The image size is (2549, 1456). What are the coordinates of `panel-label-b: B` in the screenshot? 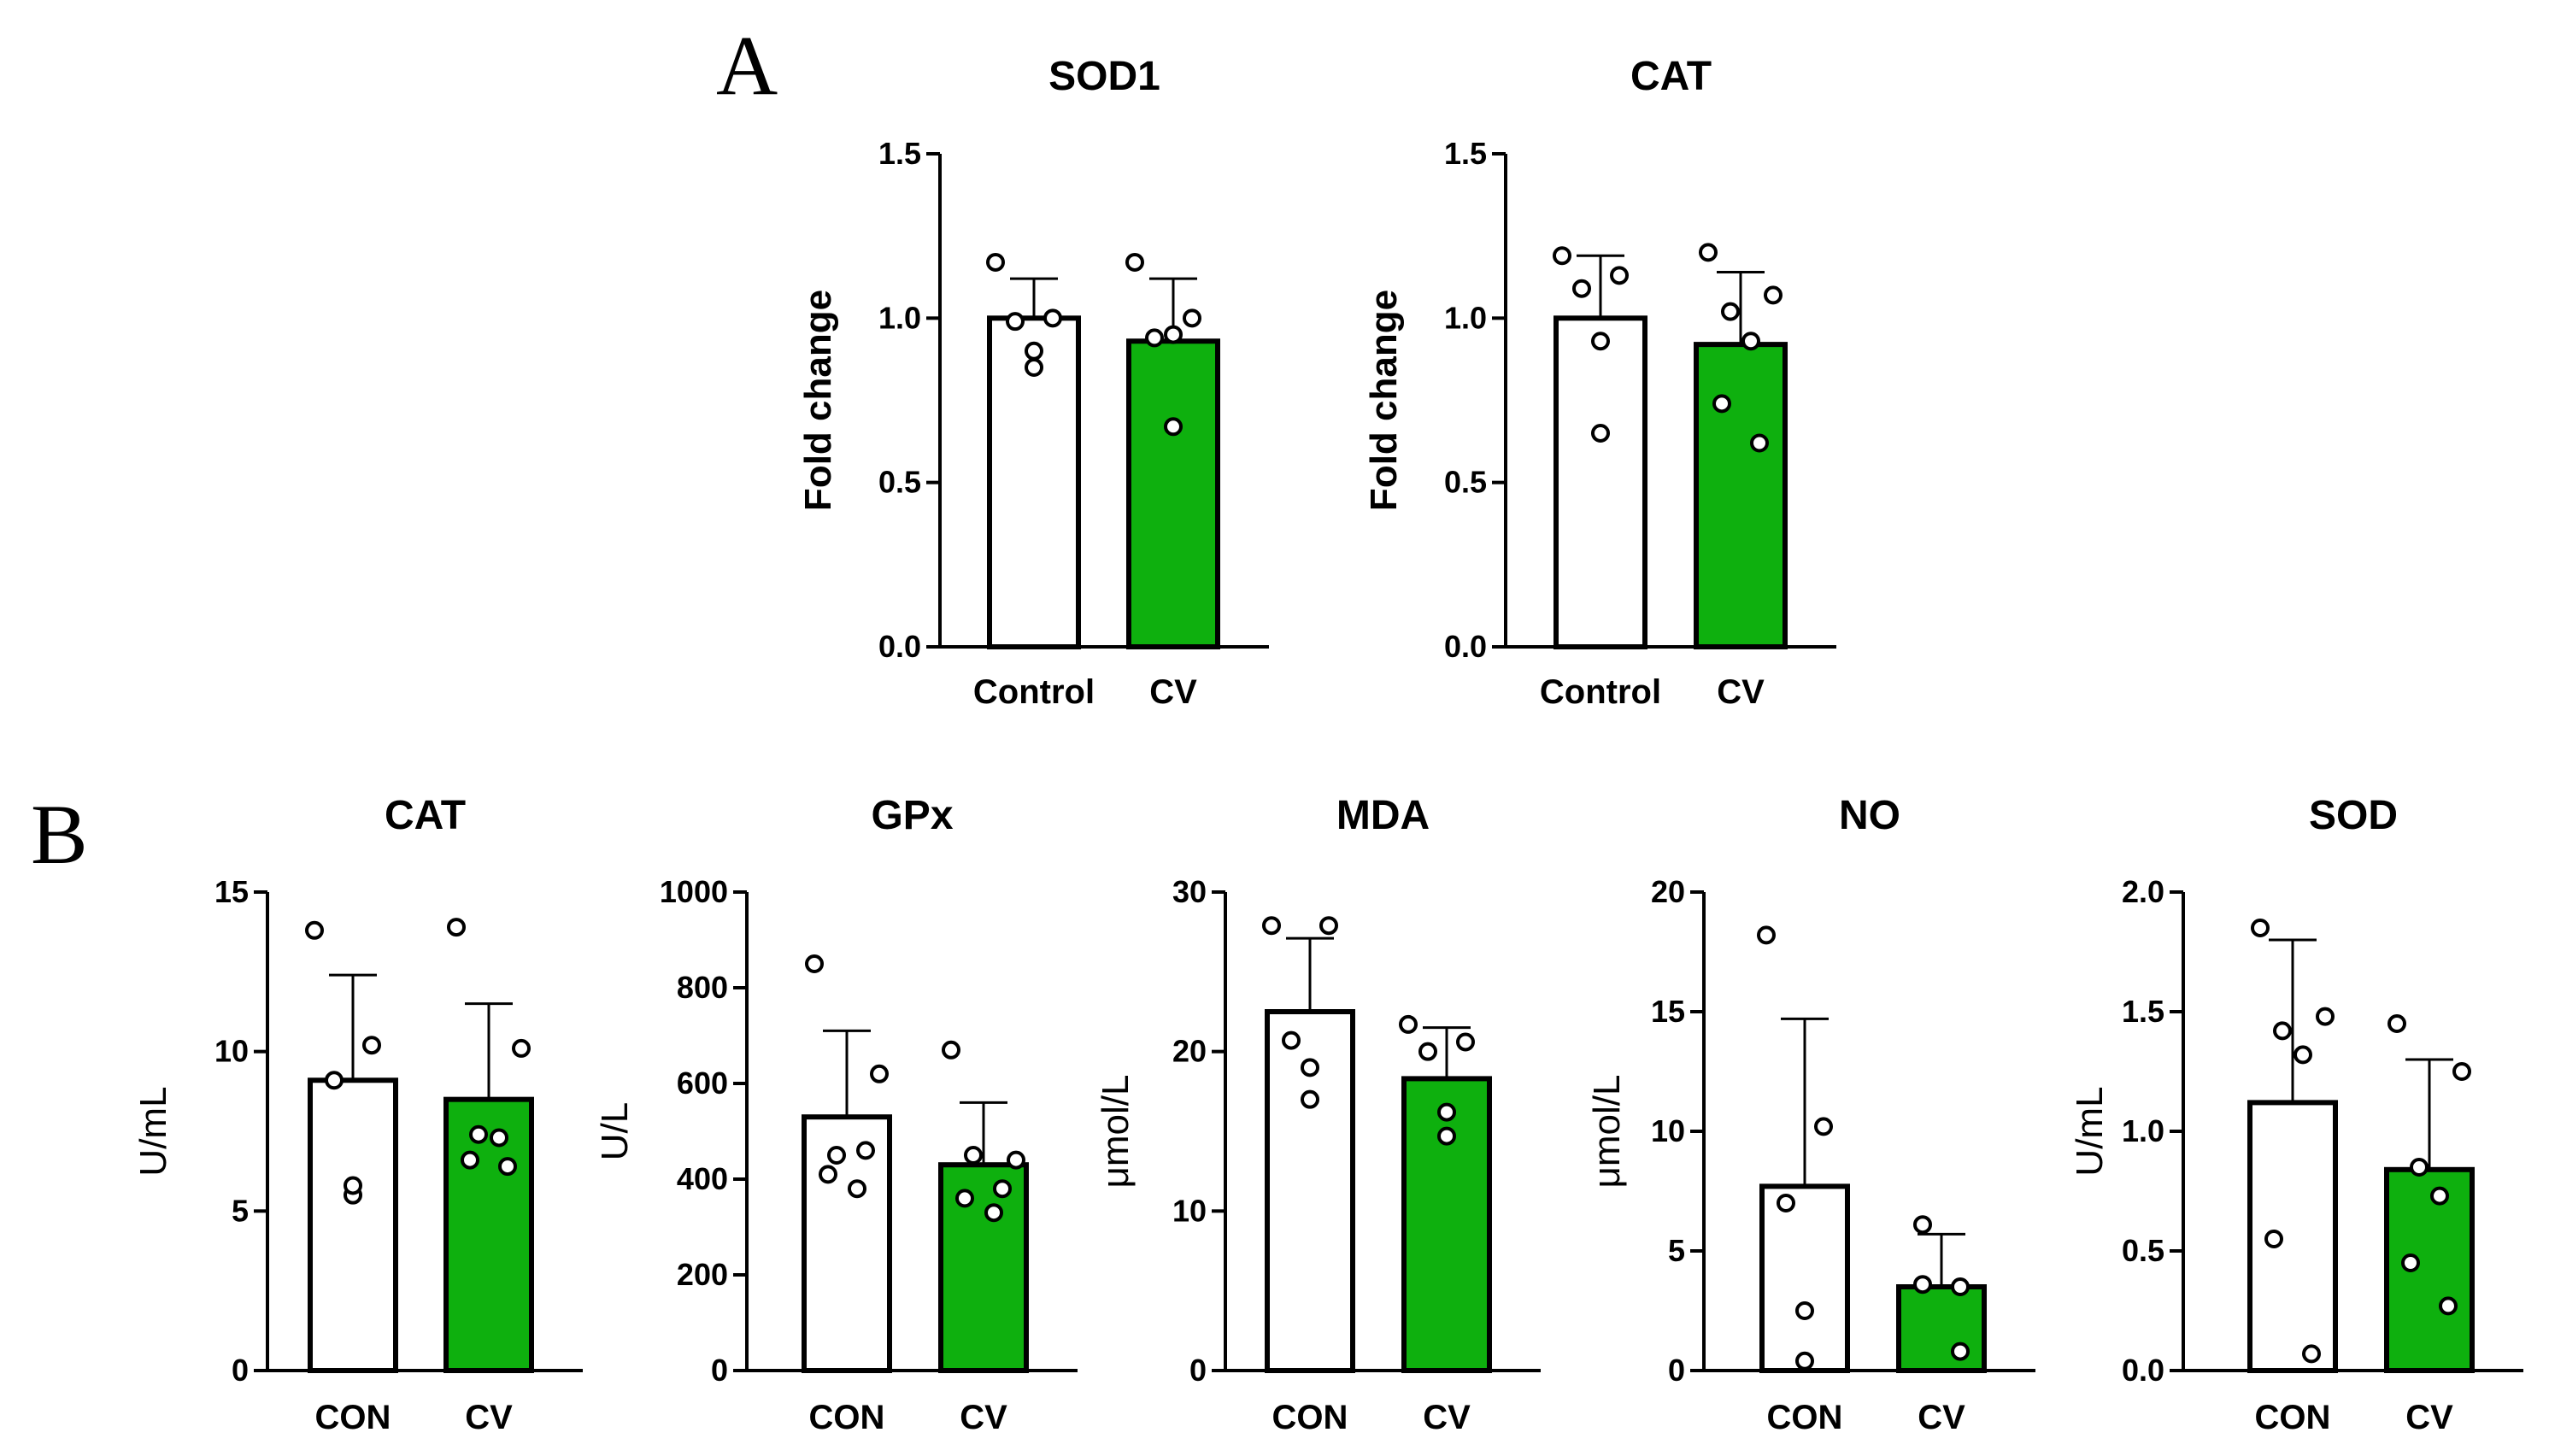 It's located at (59, 834).